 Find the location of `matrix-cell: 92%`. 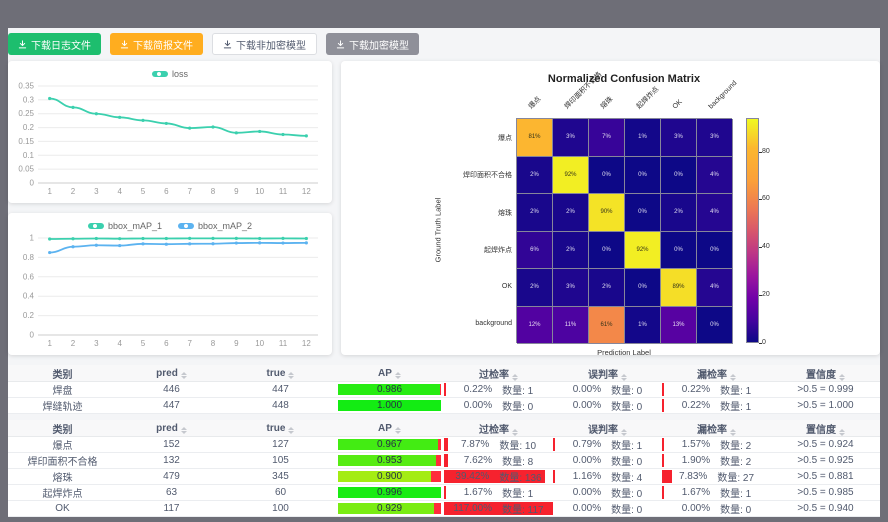

matrix-cell: 92% is located at coordinates (571, 175).